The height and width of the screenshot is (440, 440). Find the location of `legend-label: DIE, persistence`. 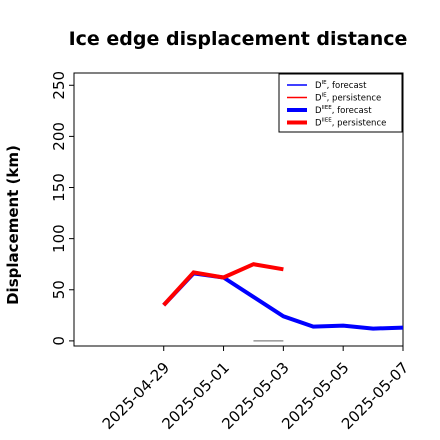

legend-label: DIE, persistence is located at coordinates (348, 98).